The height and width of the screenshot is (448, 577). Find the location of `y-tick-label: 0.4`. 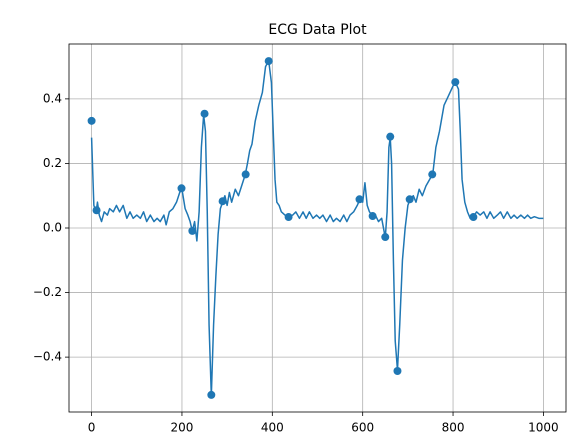

y-tick-label: 0.4 is located at coordinates (52, 98).